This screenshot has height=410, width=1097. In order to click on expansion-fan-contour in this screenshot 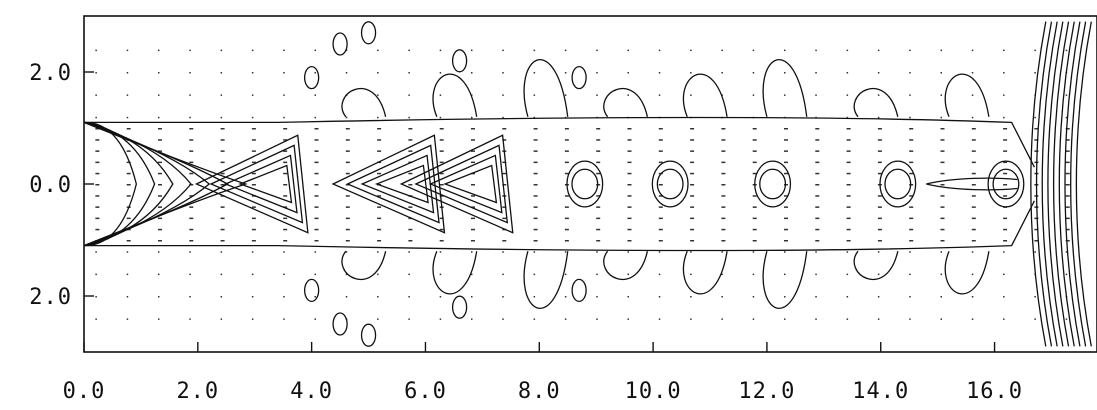, I will do `click(137, 184)`.